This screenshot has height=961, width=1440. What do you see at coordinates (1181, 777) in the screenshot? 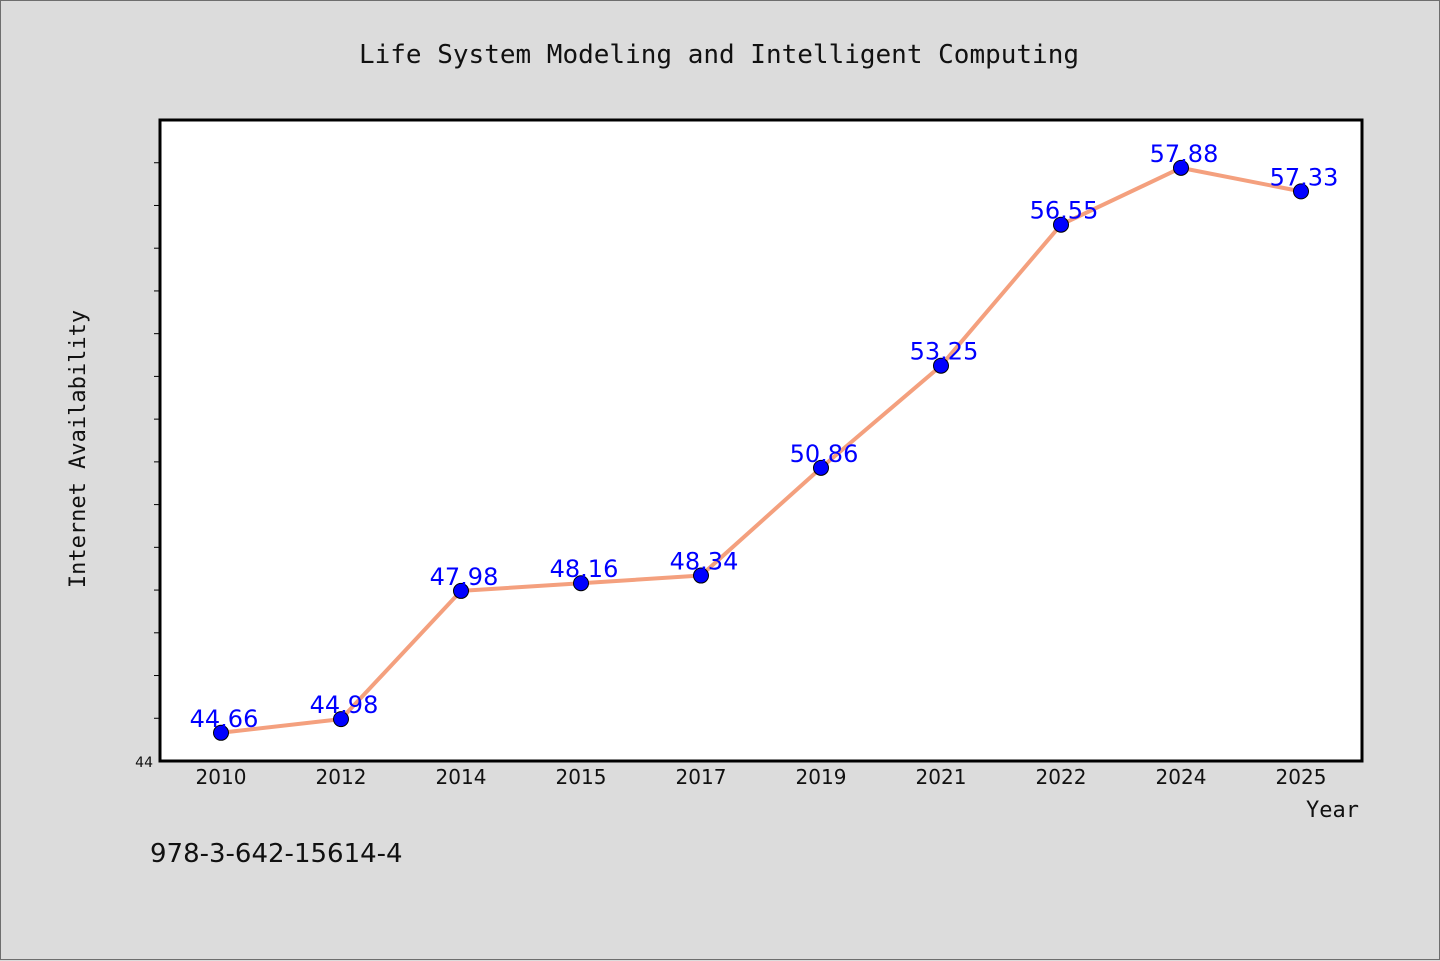
I see `x-tick-label: 2024` at bounding box center [1181, 777].